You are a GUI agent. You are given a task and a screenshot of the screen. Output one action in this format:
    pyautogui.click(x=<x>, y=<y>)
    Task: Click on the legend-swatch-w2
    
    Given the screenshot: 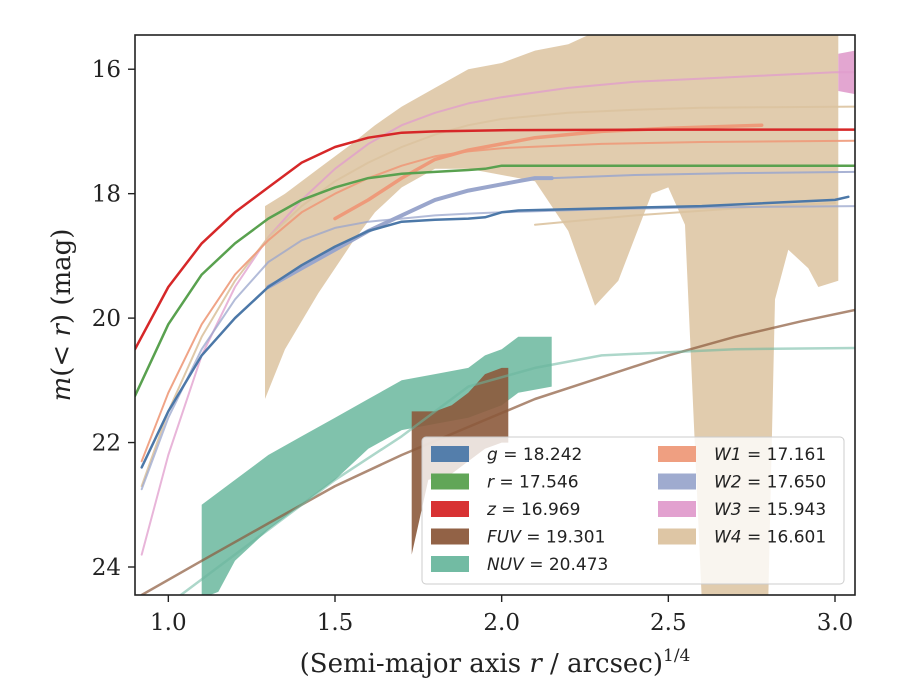 What is the action you would take?
    pyautogui.click(x=677, y=481)
    